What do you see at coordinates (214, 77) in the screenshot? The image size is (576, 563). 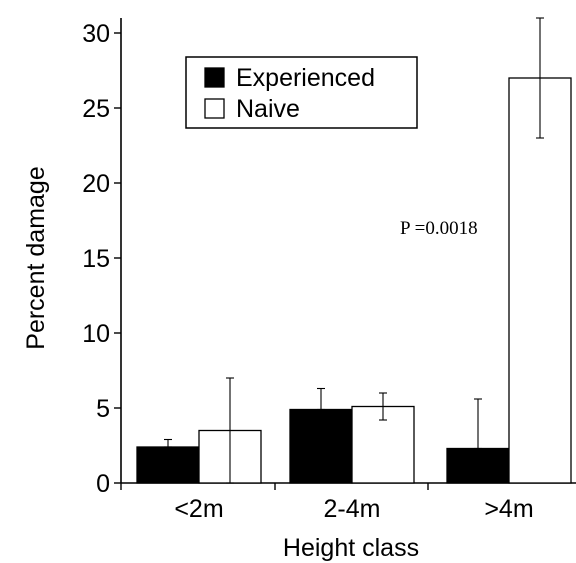 I see `legend-swatch-experienced` at bounding box center [214, 77].